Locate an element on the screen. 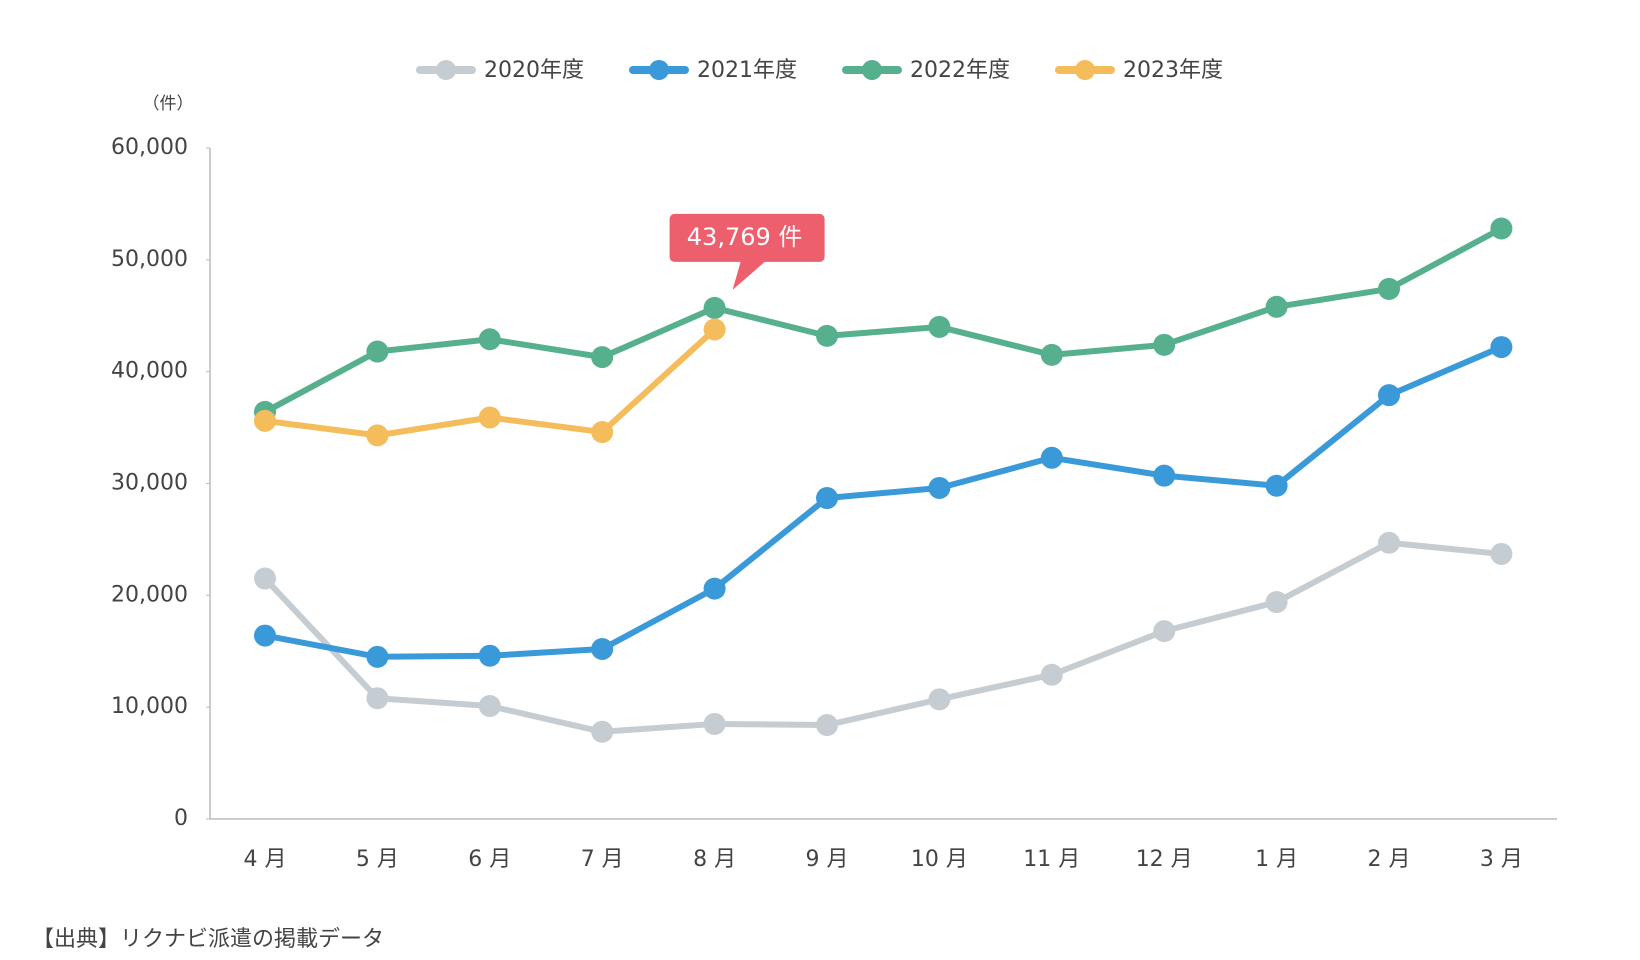 This screenshot has width=1640, height=960. x-tick-label: 9 月 is located at coordinates (827, 859).